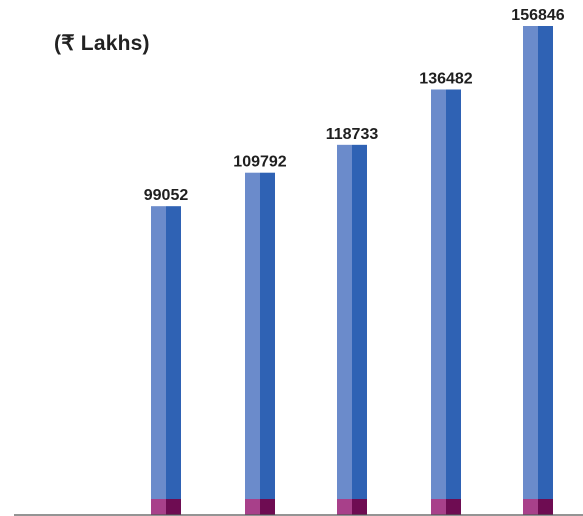  Describe the element at coordinates (537, 15) in the screenshot. I see `bar-value-label: 156846` at that location.